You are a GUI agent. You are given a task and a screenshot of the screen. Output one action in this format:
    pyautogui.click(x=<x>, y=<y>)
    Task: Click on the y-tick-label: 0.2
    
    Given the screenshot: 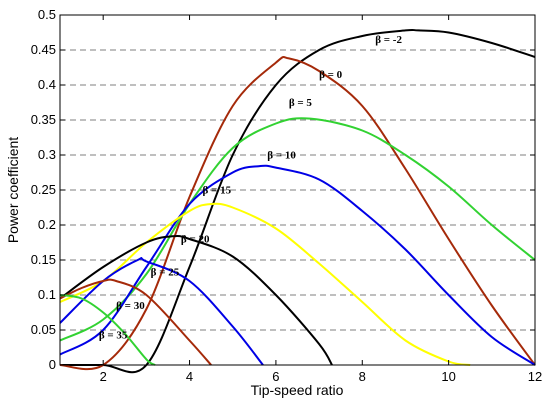 What is the action you would take?
    pyautogui.click(x=47, y=224)
    